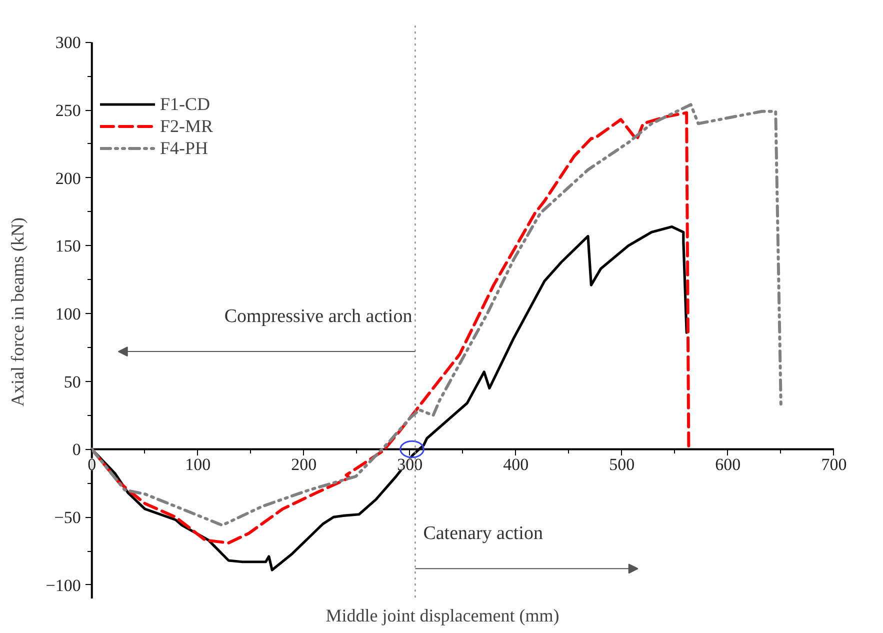 Image resolution: width=883 pixels, height=633 pixels. Describe the element at coordinates (187, 126) in the screenshot. I see `legend-label: F2-MR` at that location.